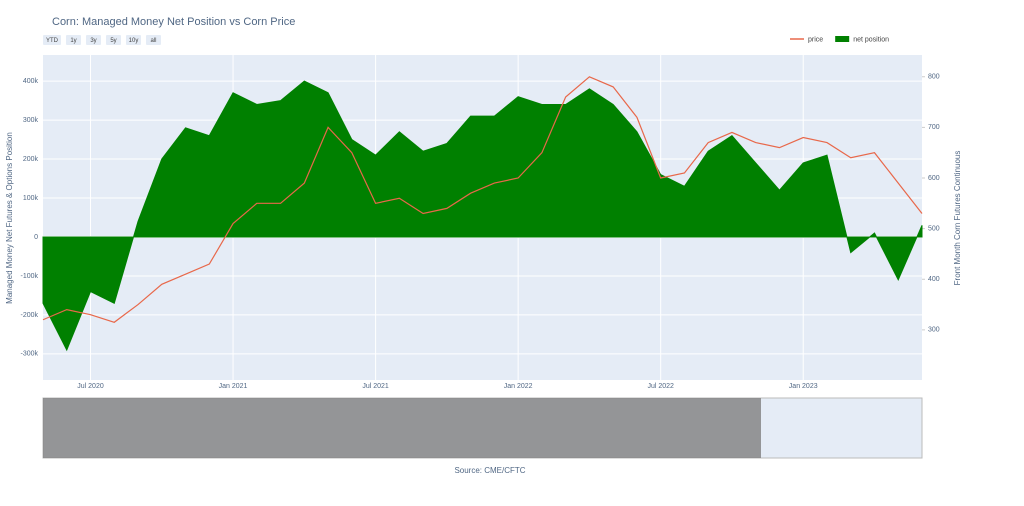  Describe the element at coordinates (31, 81) in the screenshot. I see `y-tick-label: 400k` at that location.